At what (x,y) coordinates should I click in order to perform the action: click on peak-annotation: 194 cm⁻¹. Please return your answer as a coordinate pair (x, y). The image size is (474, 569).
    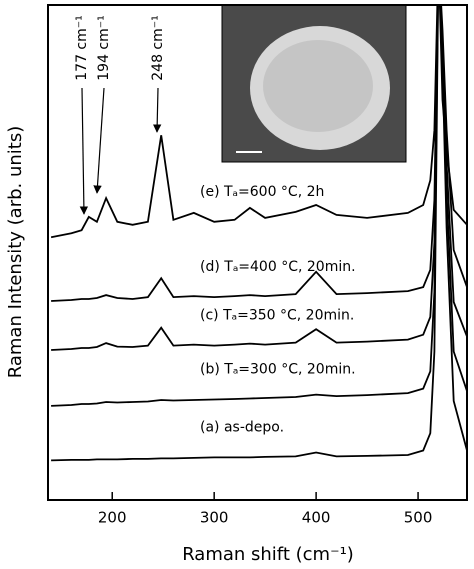
    Looking at the image, I should click on (104, 48).